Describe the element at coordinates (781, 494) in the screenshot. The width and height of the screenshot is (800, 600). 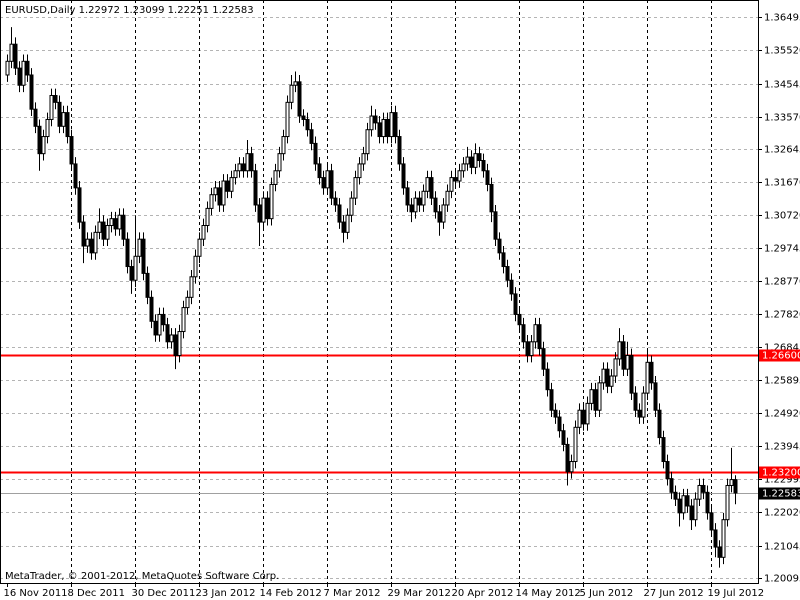
I see `bid-label: 1.22583` at that location.